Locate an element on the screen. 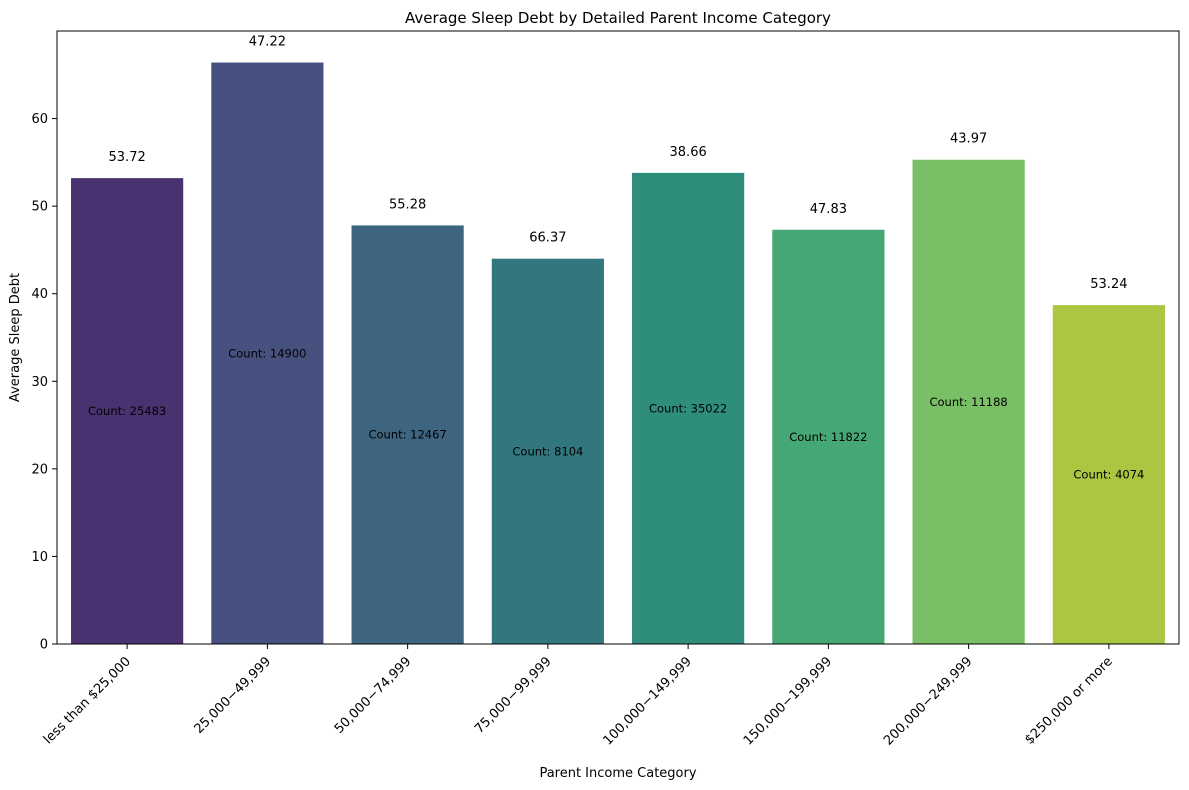  y-axis: 0 10 20 30 40 50 60 is located at coordinates (44, 382).